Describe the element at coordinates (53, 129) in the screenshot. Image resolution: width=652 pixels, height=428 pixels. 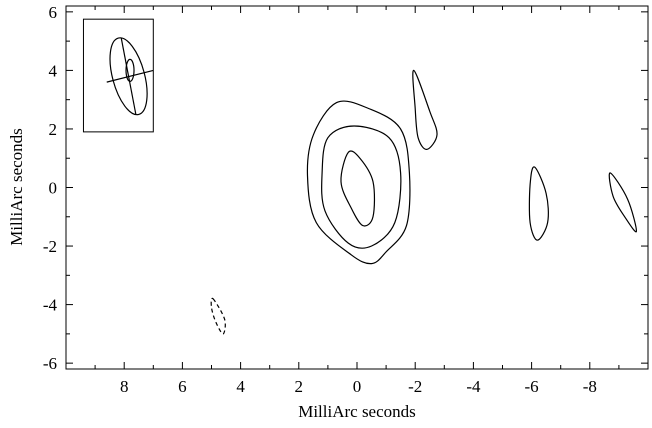
I see `y-tick-label: 2` at that location.